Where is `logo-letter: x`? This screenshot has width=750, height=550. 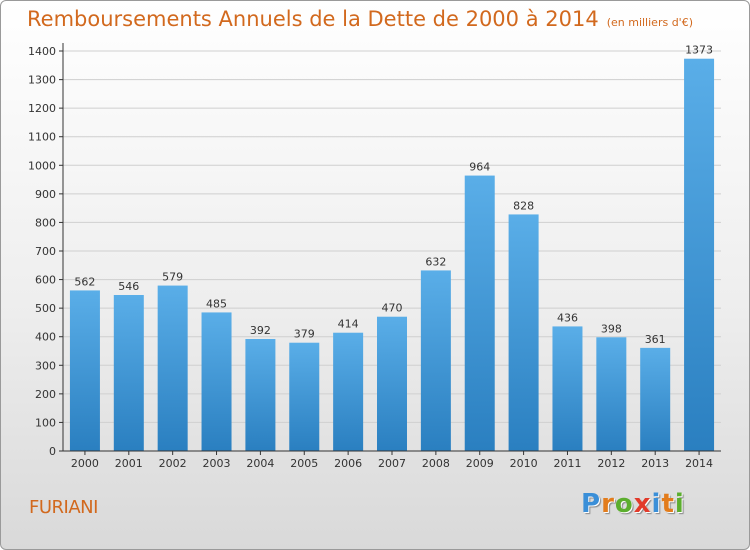 logo-letter: x is located at coordinates (642, 504).